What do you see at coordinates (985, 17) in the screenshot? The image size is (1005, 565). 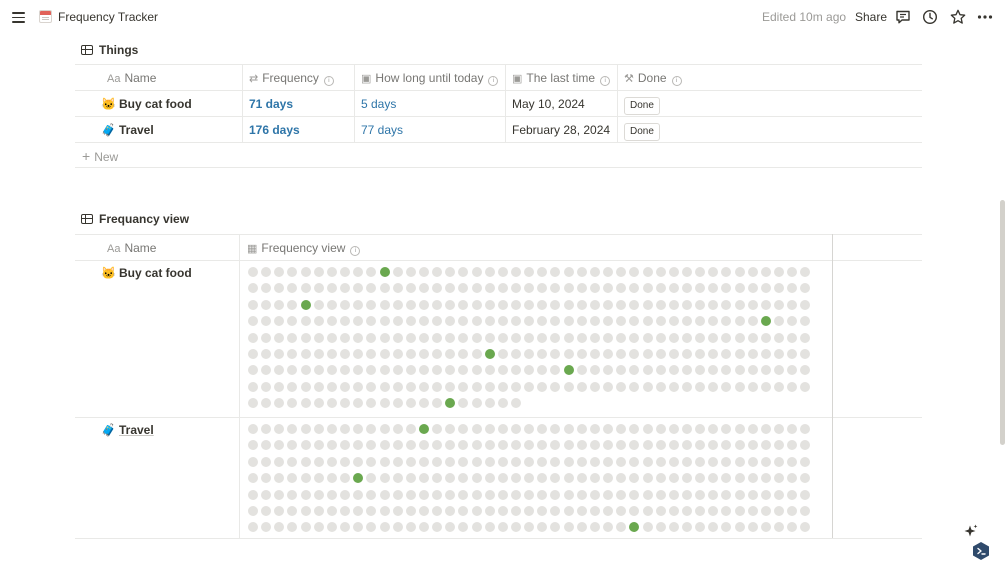 I see `more-dots-icon` at bounding box center [985, 17].